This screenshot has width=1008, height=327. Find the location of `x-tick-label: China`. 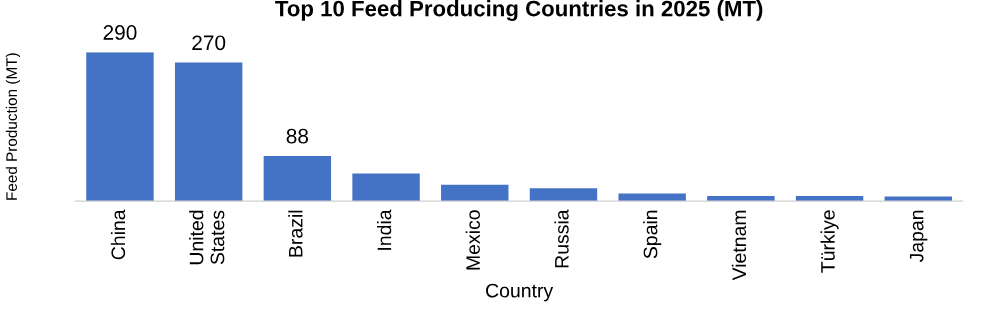

x-tick-label: China is located at coordinates (118, 234).